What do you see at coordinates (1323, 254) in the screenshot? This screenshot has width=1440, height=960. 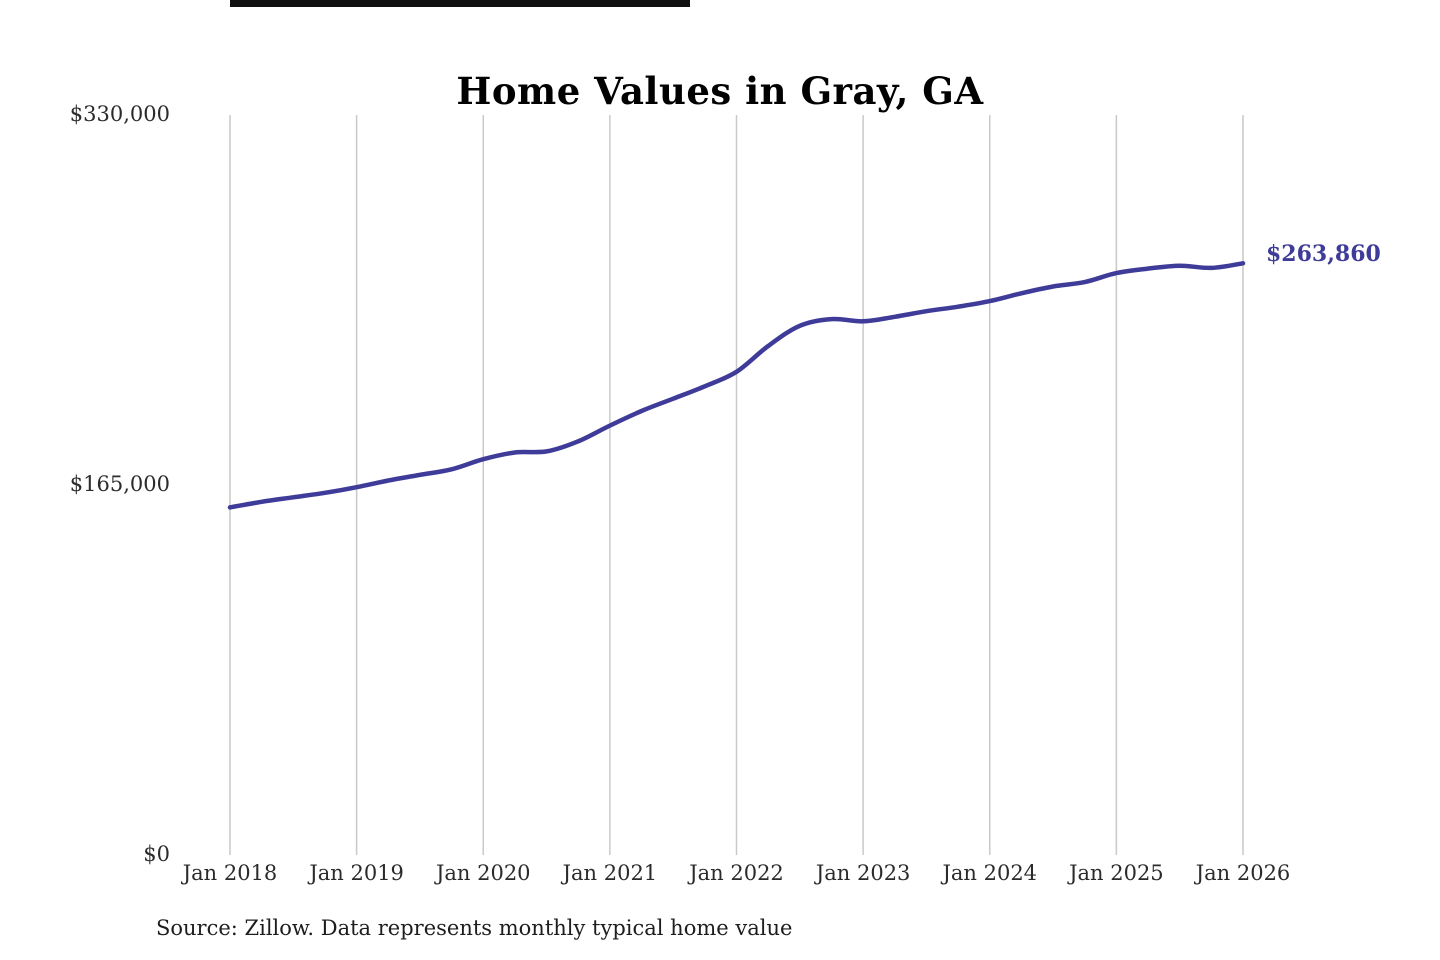 I see `latest-value-label: $263,860` at bounding box center [1323, 254].